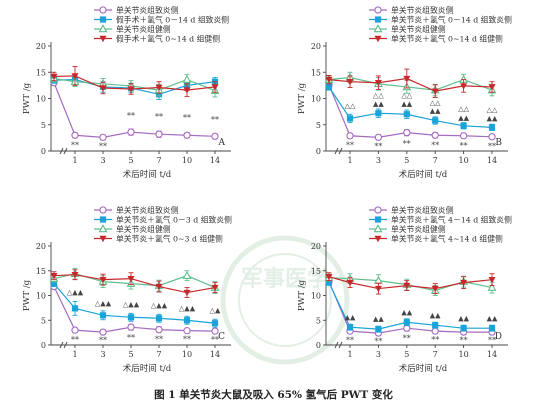  Describe the element at coordinates (316, 271) in the screenshot. I see `y-tick-label: 15` at that location.